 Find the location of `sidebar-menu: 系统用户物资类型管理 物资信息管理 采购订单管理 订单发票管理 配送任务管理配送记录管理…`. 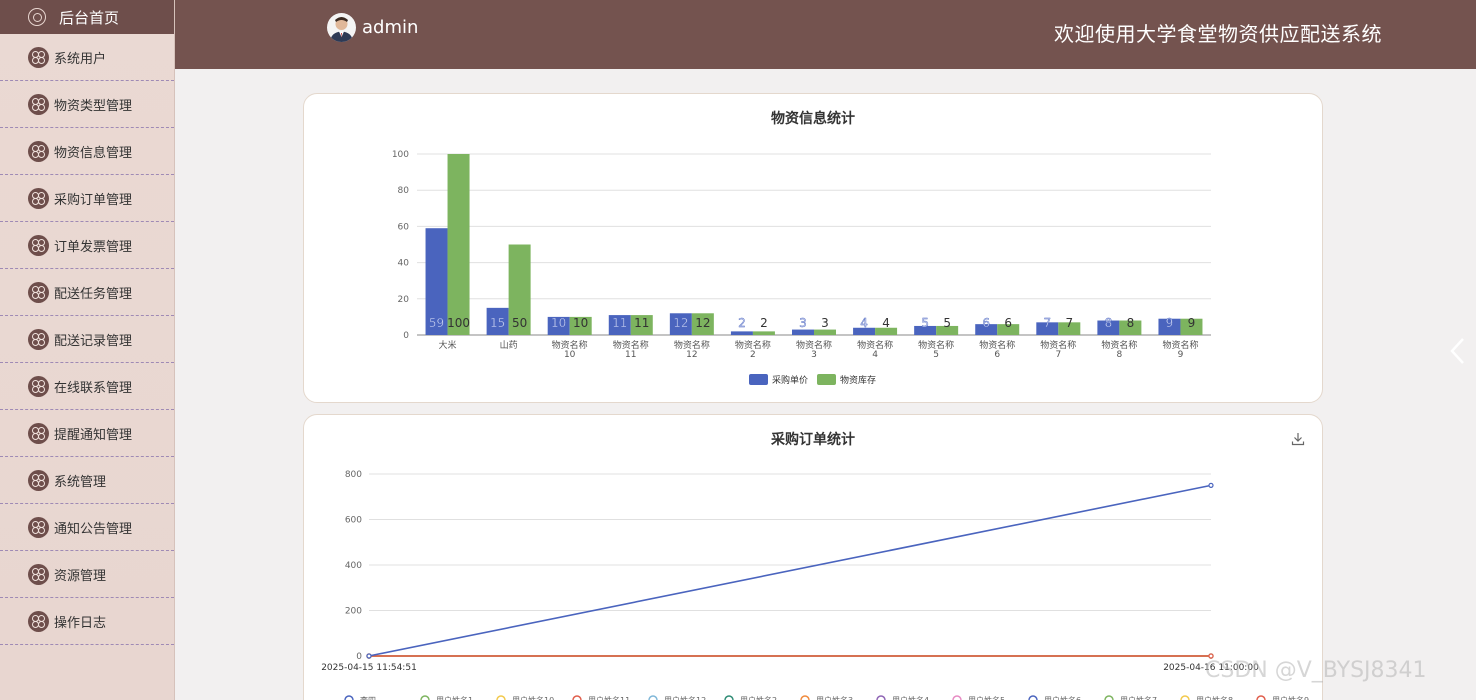

sidebar-menu: 系统用户物资类型管理 物资信息管理 采购订单管理 订单发票管理 配送任务管理配送记录管理… is located at coordinates (87, 339).